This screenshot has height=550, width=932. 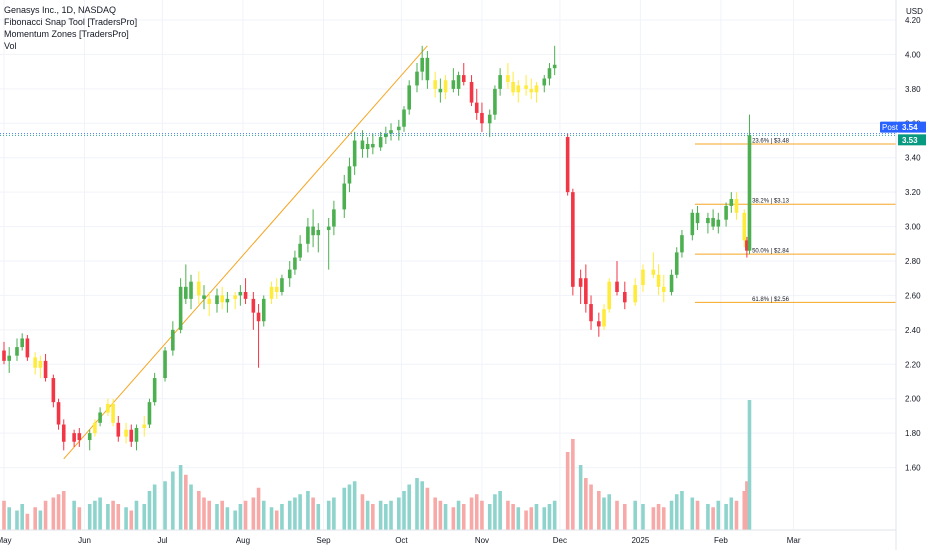 What do you see at coordinates (913, 468) in the screenshot?
I see `y-tick-label: 1.60` at bounding box center [913, 468].